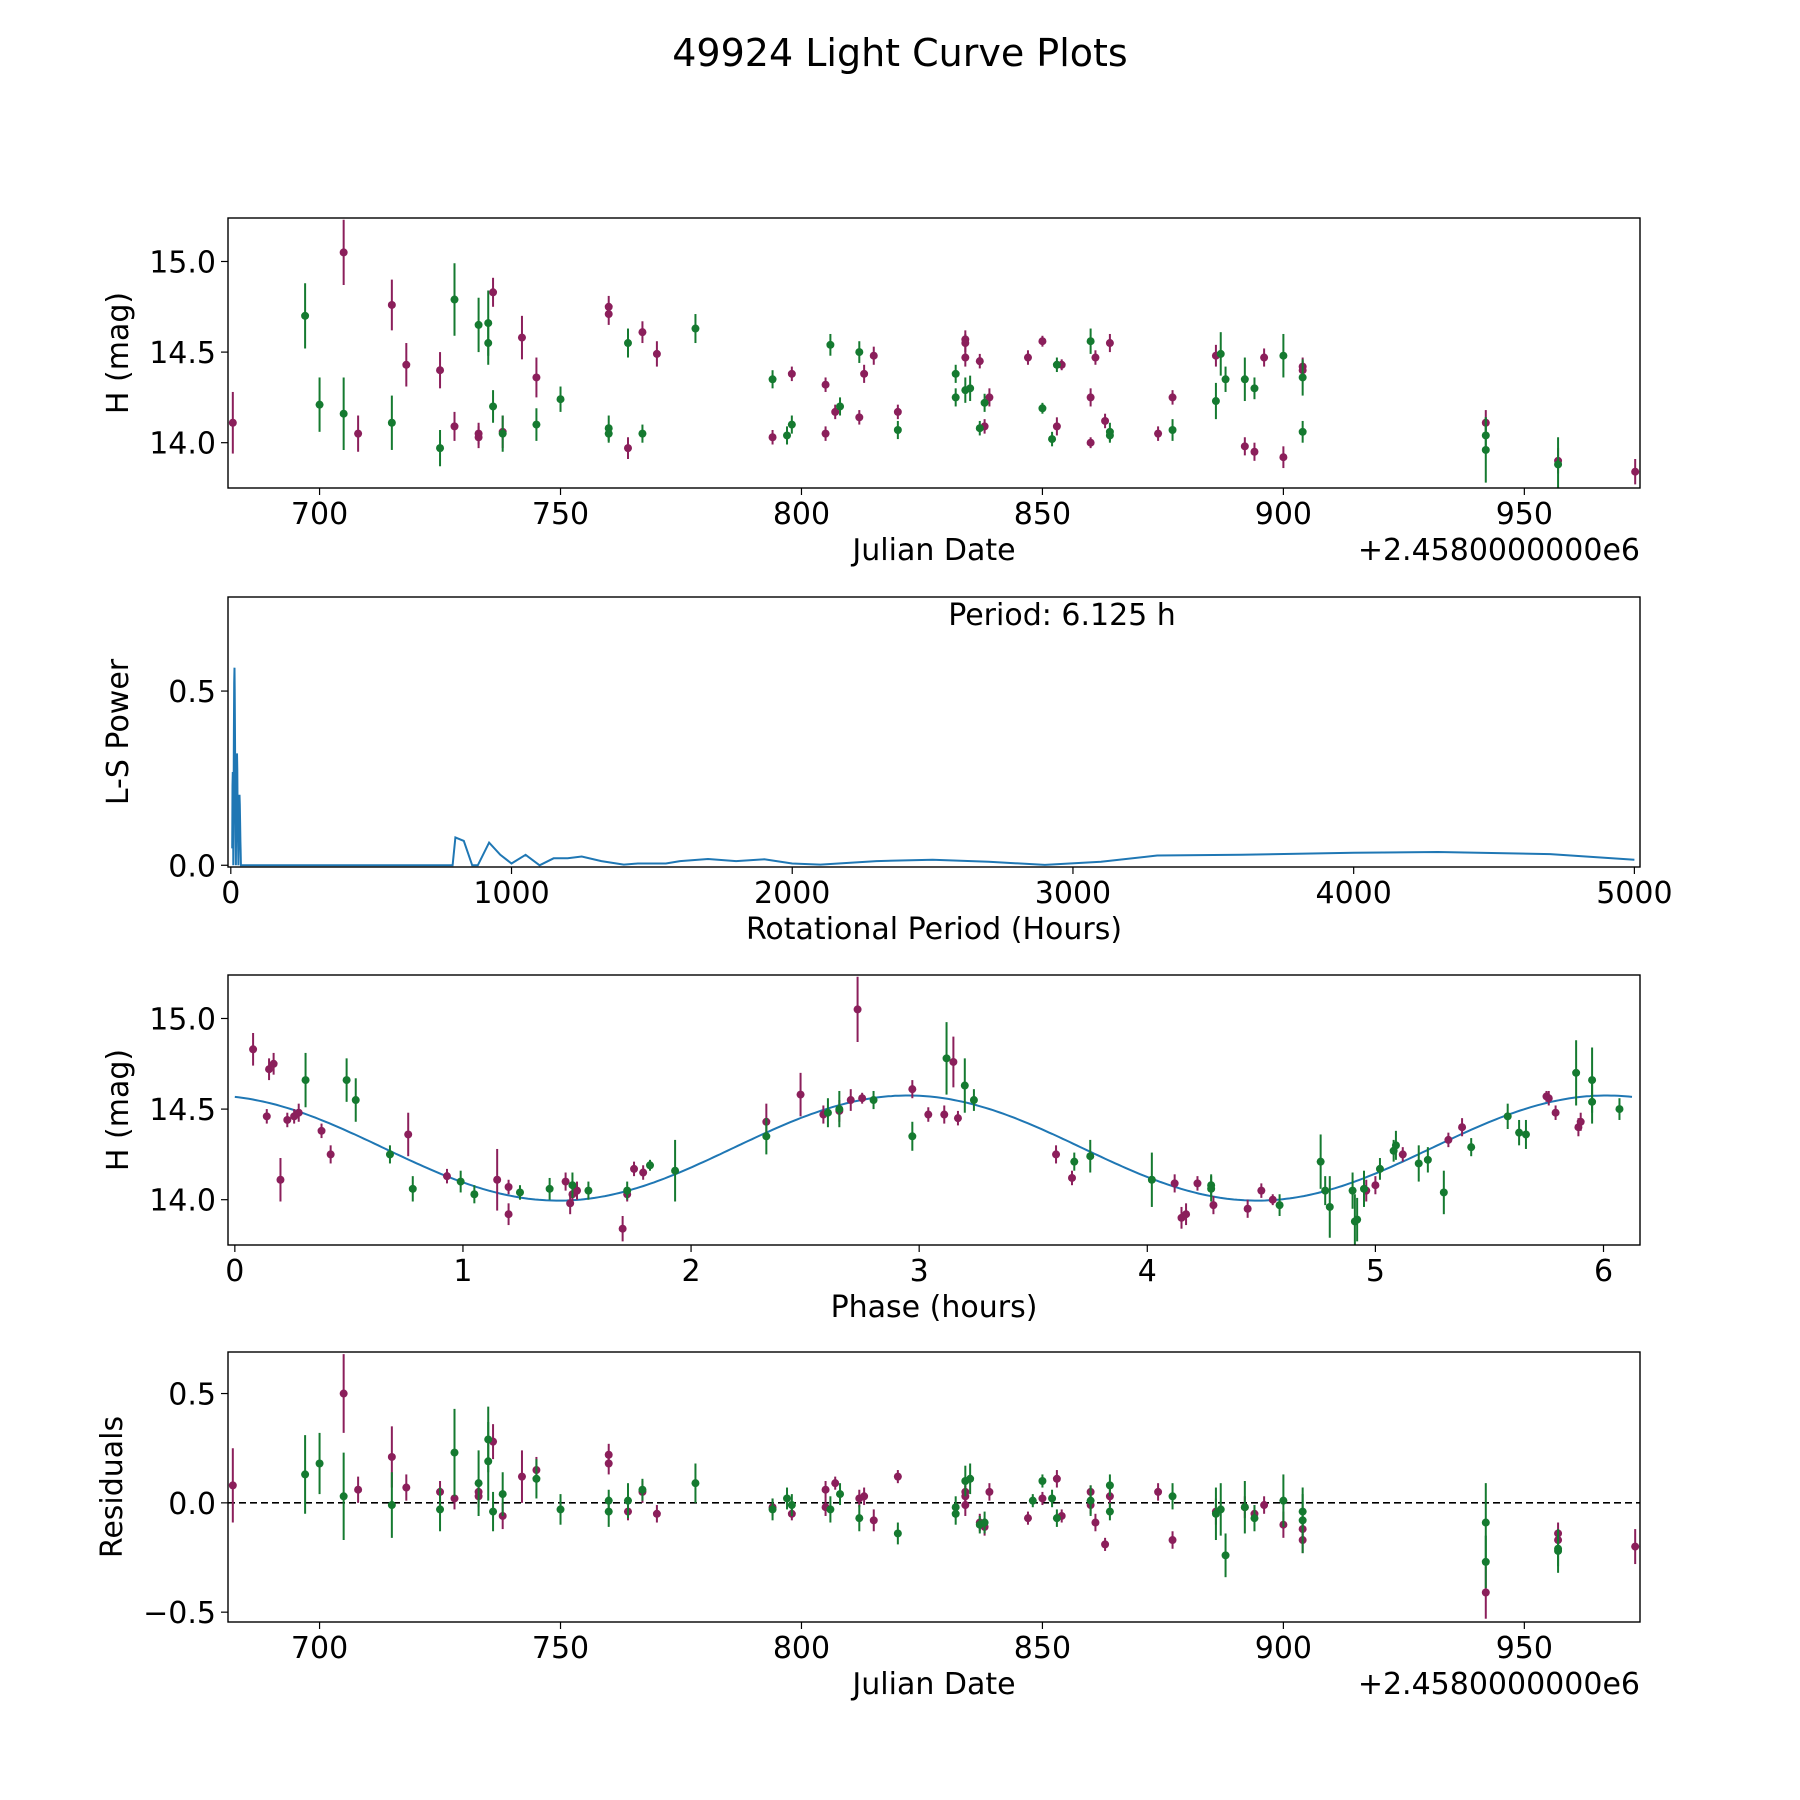  What do you see at coordinates (230, 893) in the screenshot?
I see `x-tick-label: 0` at bounding box center [230, 893].